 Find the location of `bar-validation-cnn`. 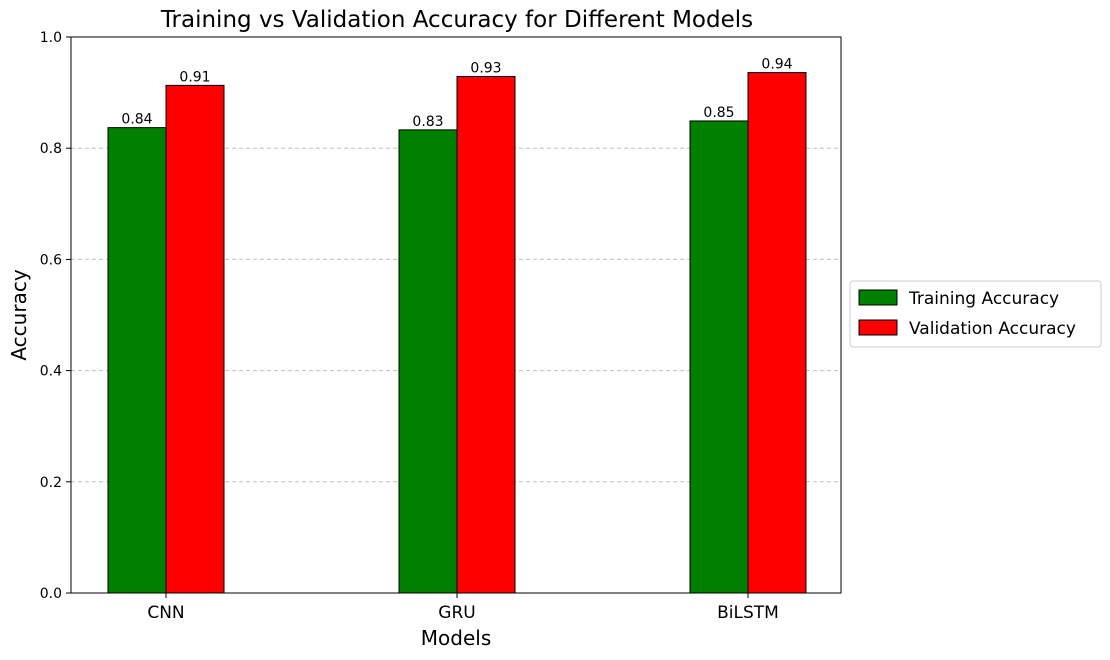

bar-validation-cnn is located at coordinates (195, 339).